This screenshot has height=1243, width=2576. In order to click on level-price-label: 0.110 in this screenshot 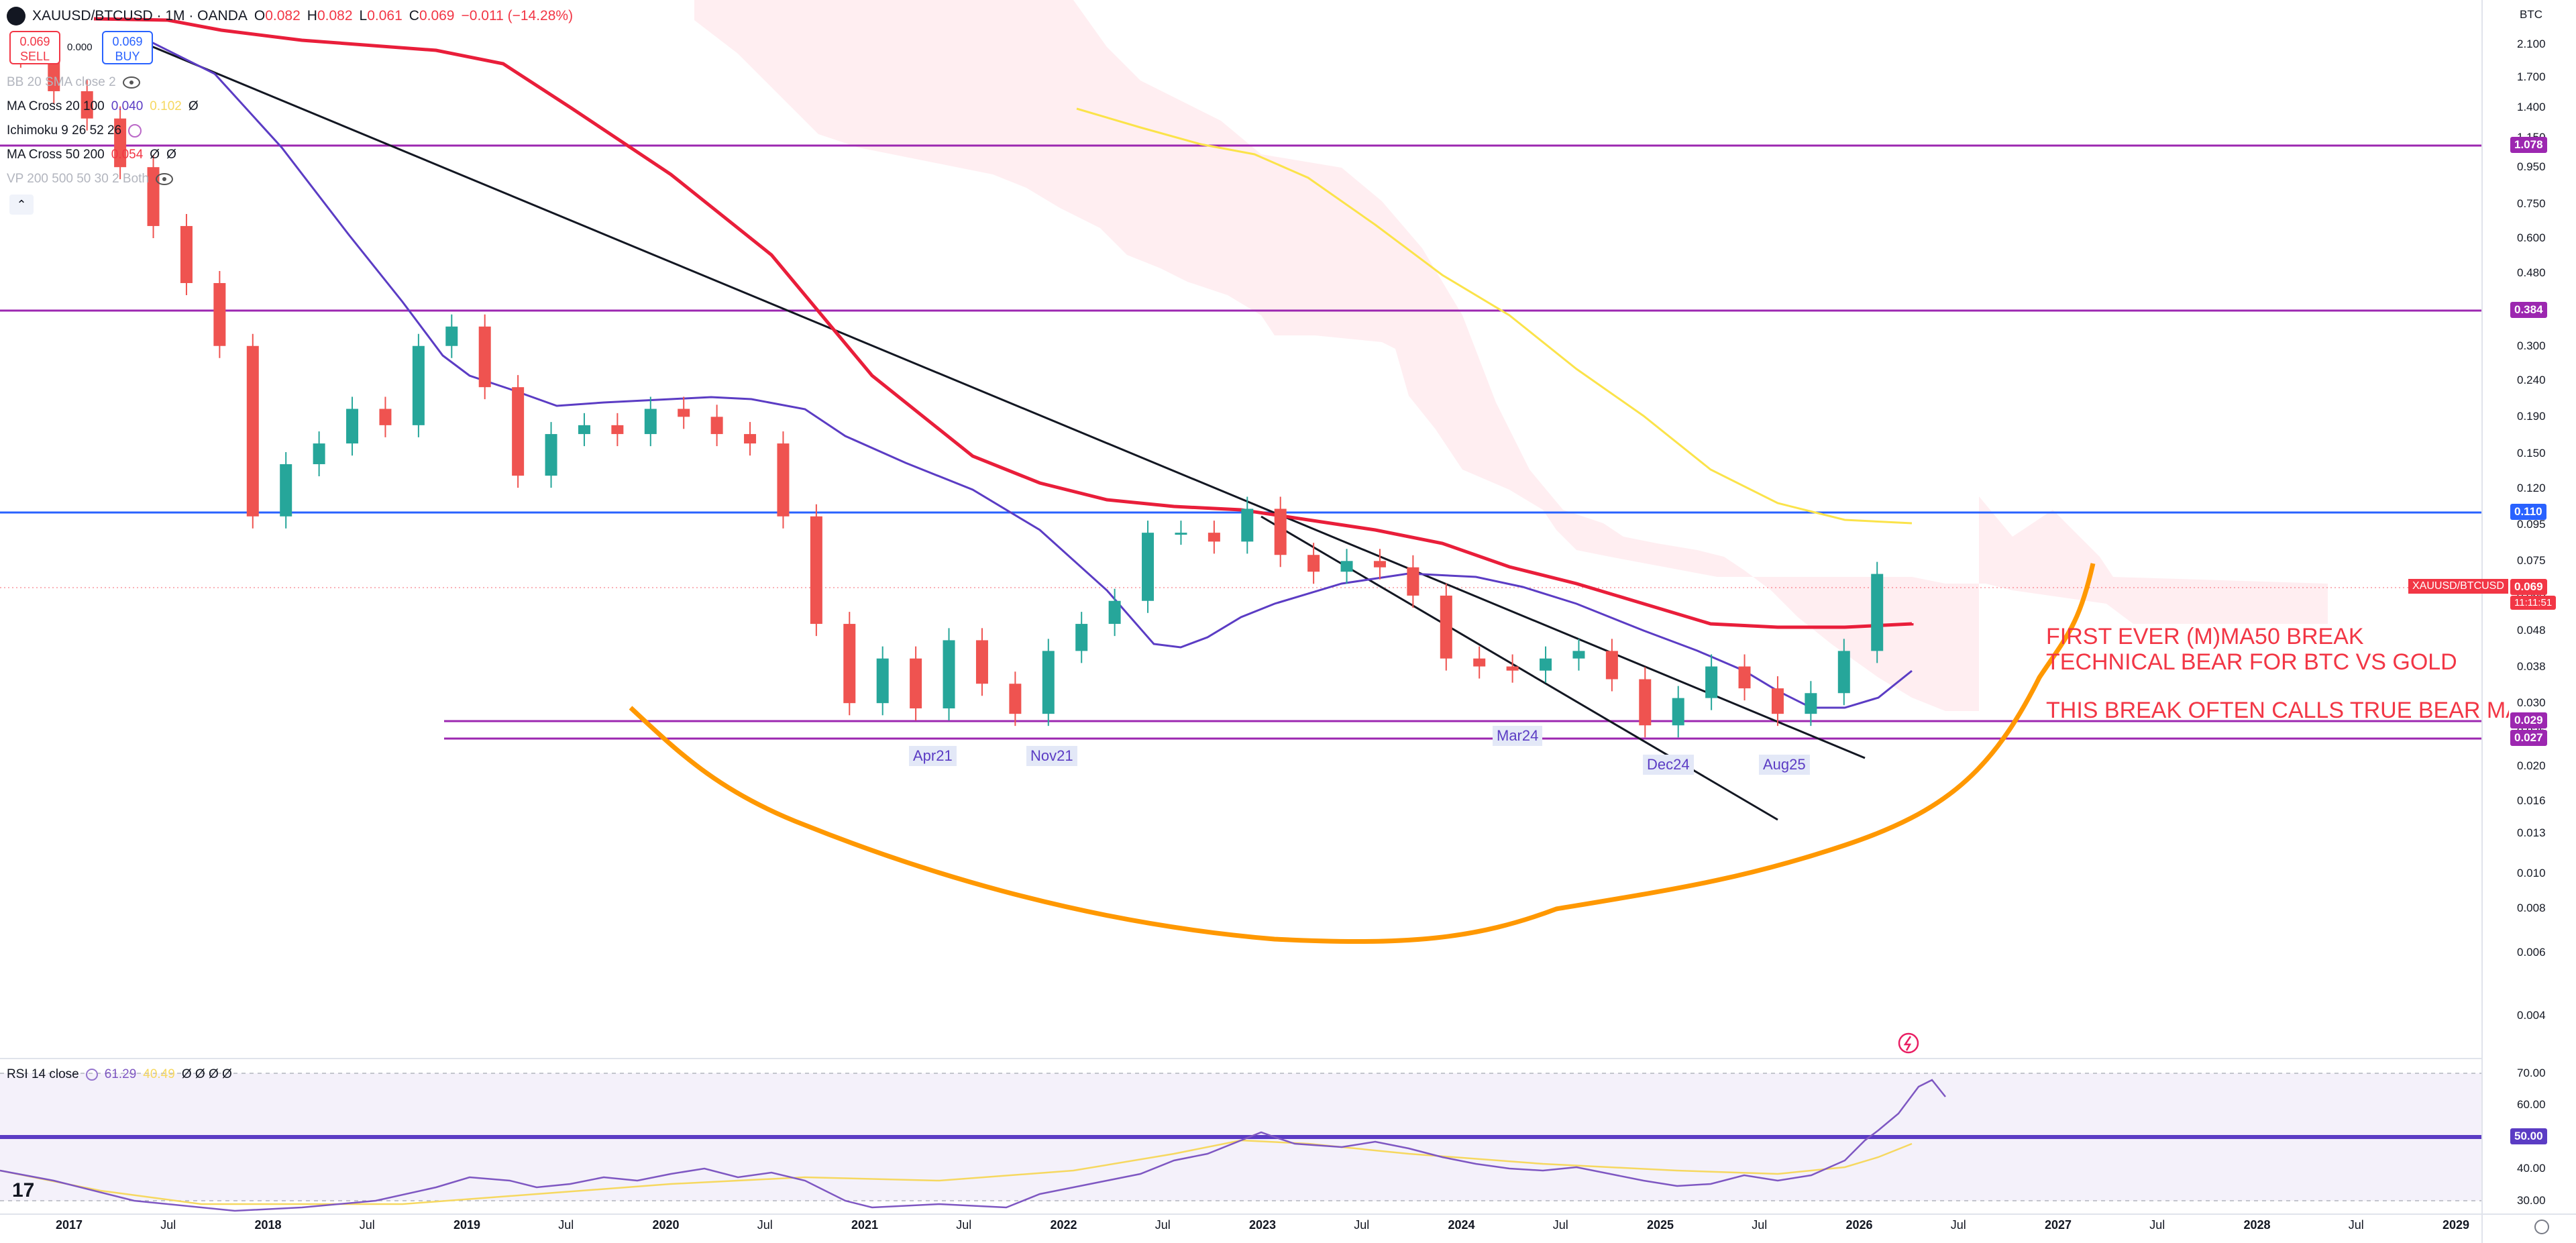, I will do `click(2528, 512)`.